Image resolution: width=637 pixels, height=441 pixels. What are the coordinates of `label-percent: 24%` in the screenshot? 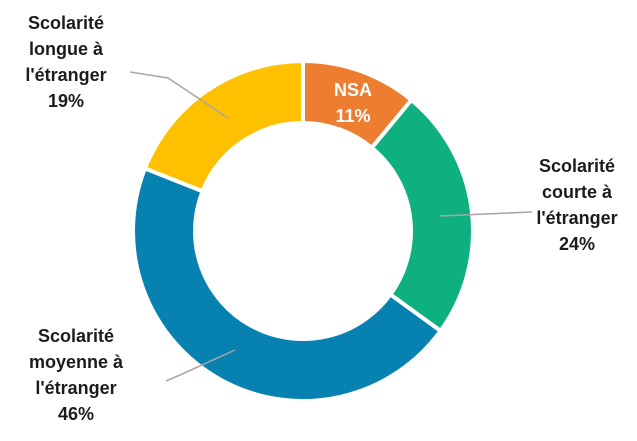 It's located at (577, 244).